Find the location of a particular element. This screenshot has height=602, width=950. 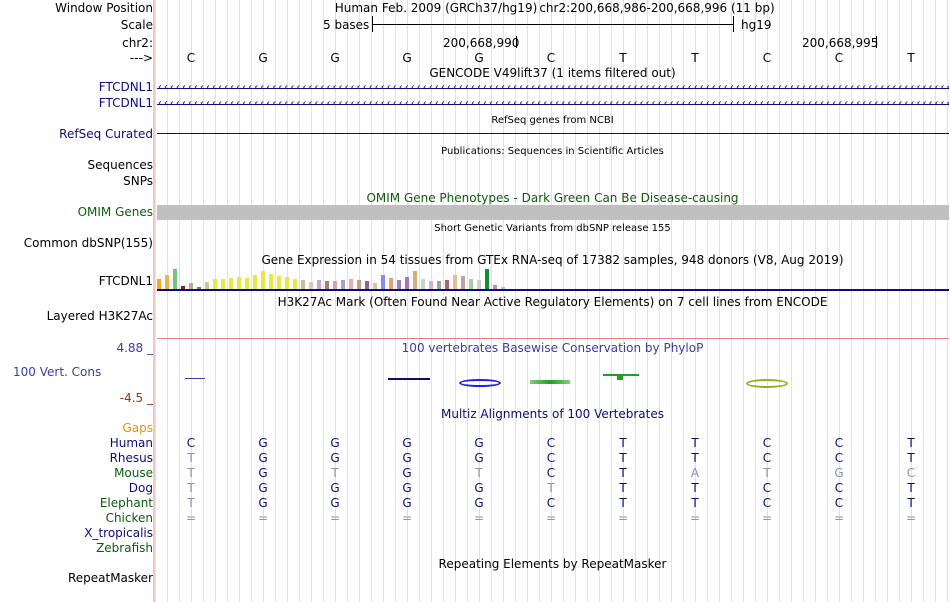

gencode-title: GENCODE V49lift37 (1 items filtered out) is located at coordinates (552, 73).